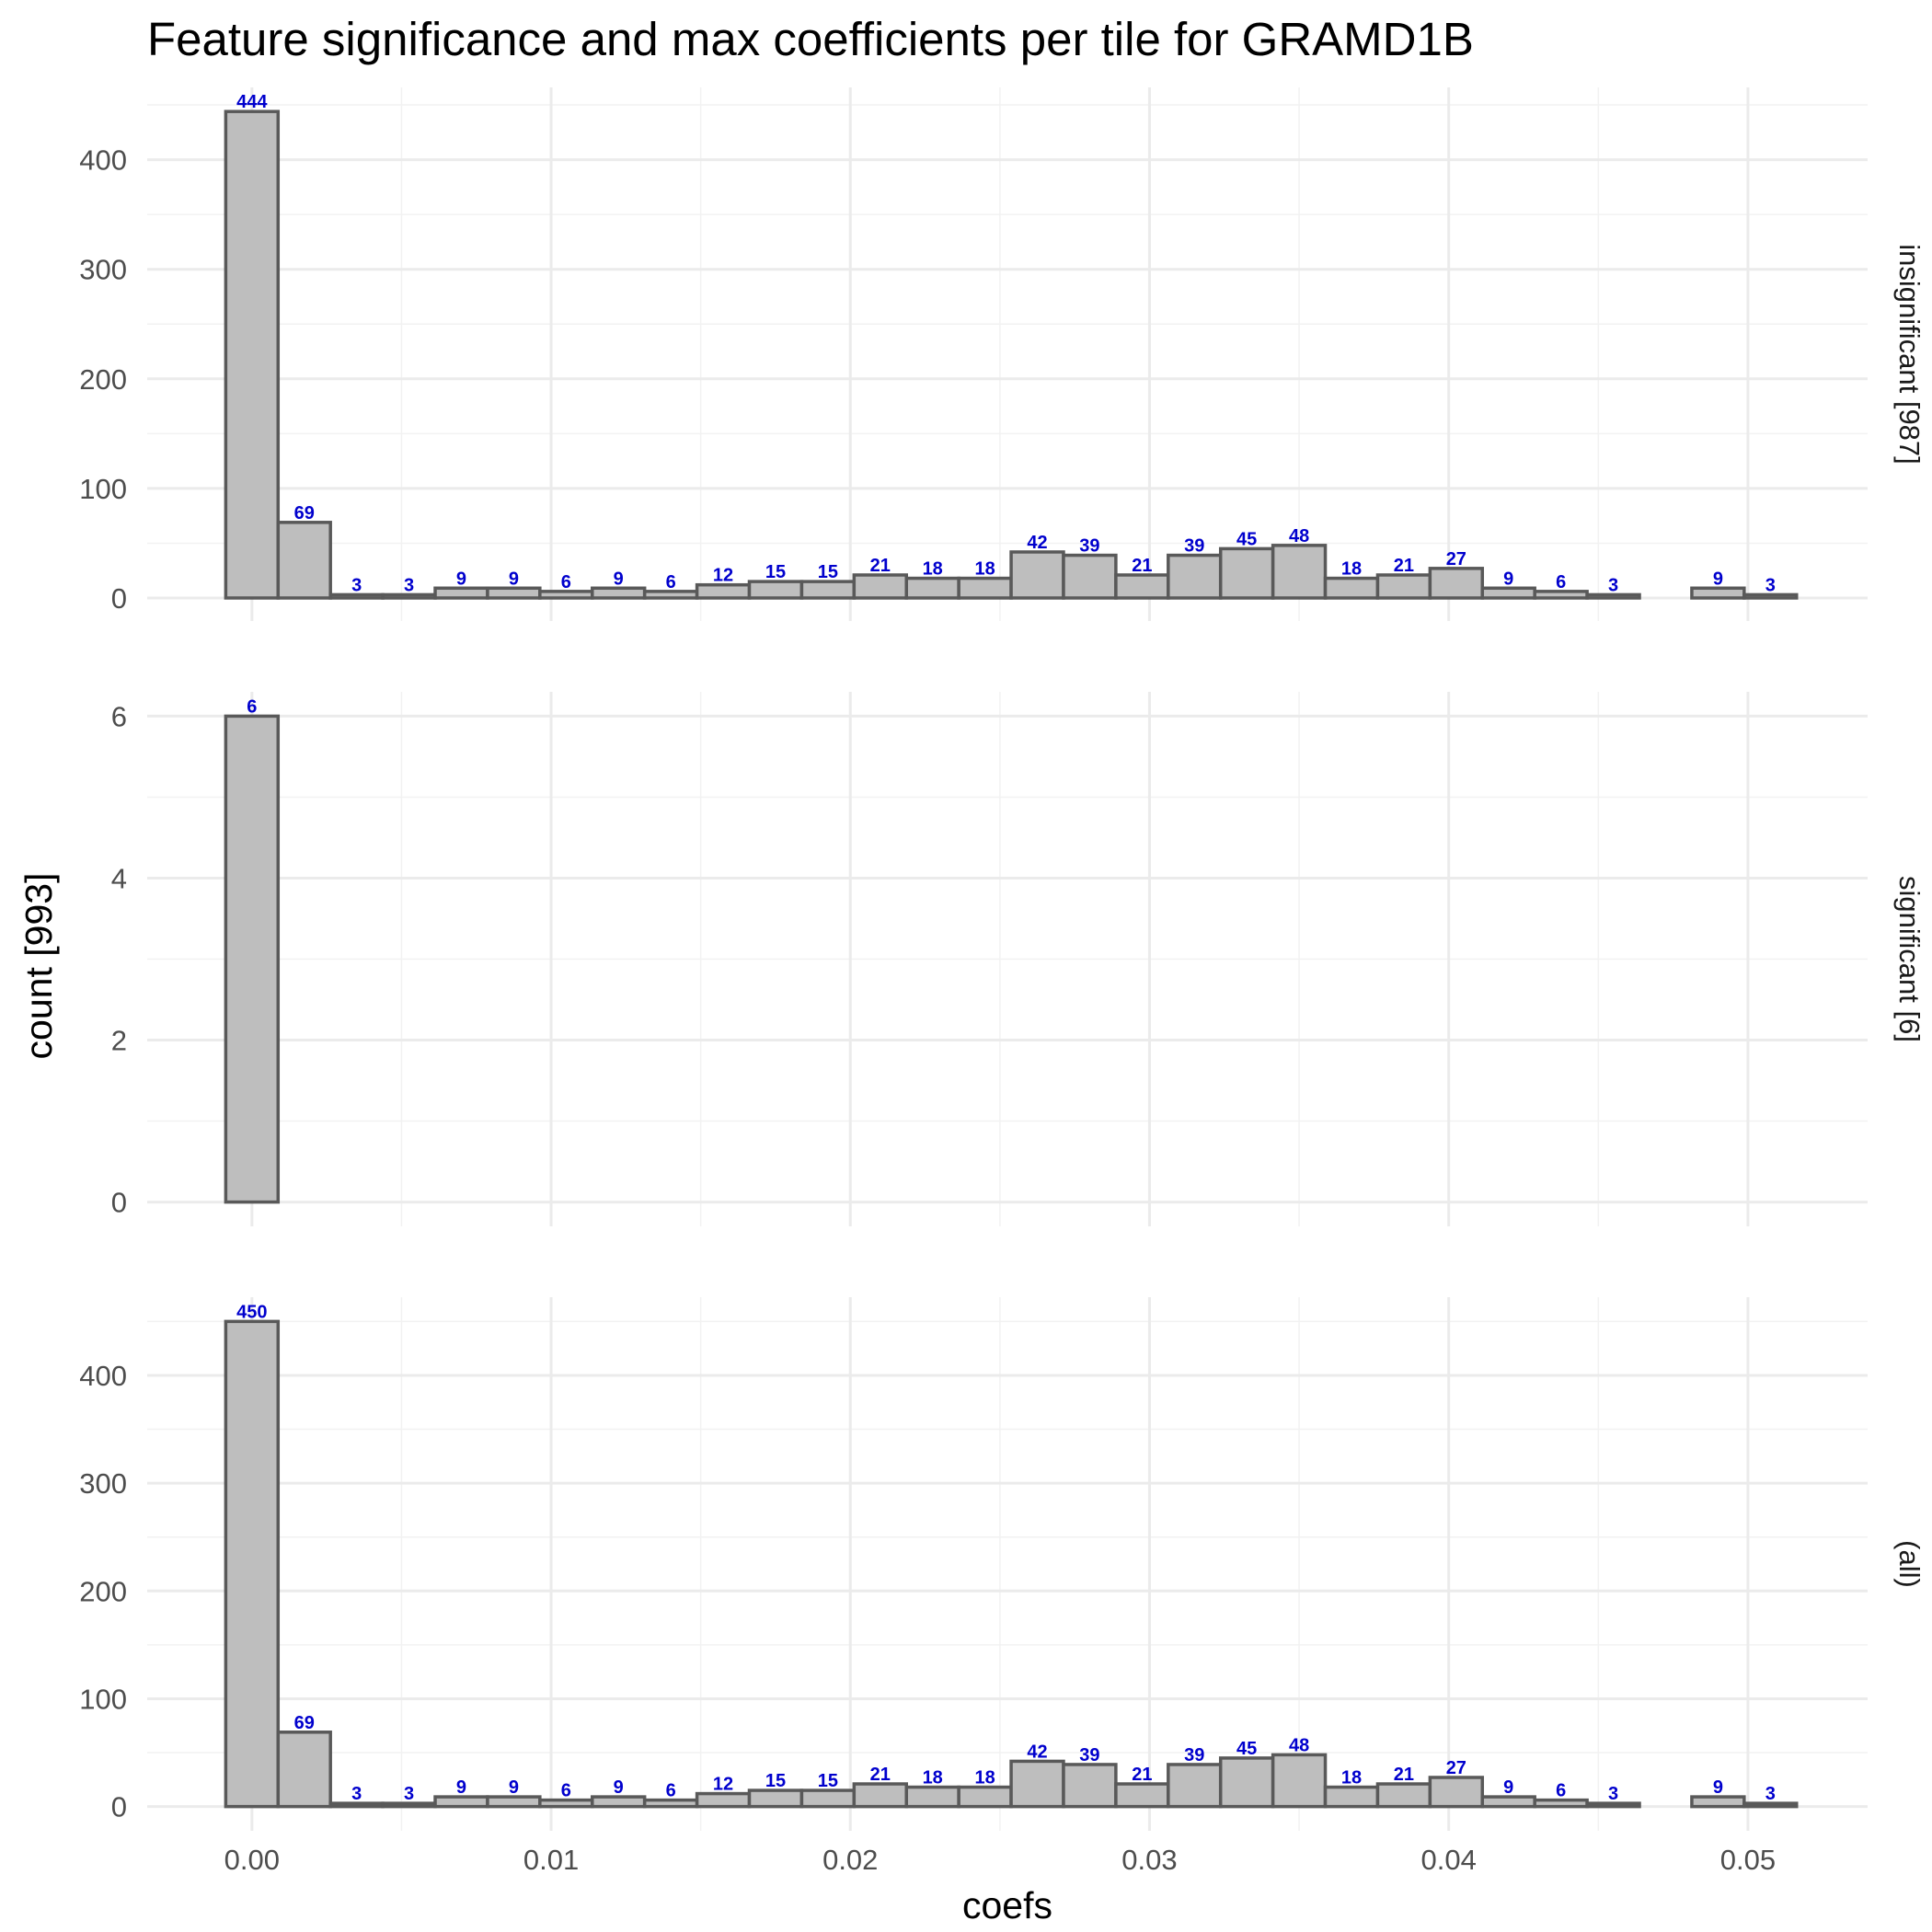 The height and width of the screenshot is (1932, 1932). What do you see at coordinates (723, 576) in the screenshot?
I see `bar-count-label: 12` at bounding box center [723, 576].